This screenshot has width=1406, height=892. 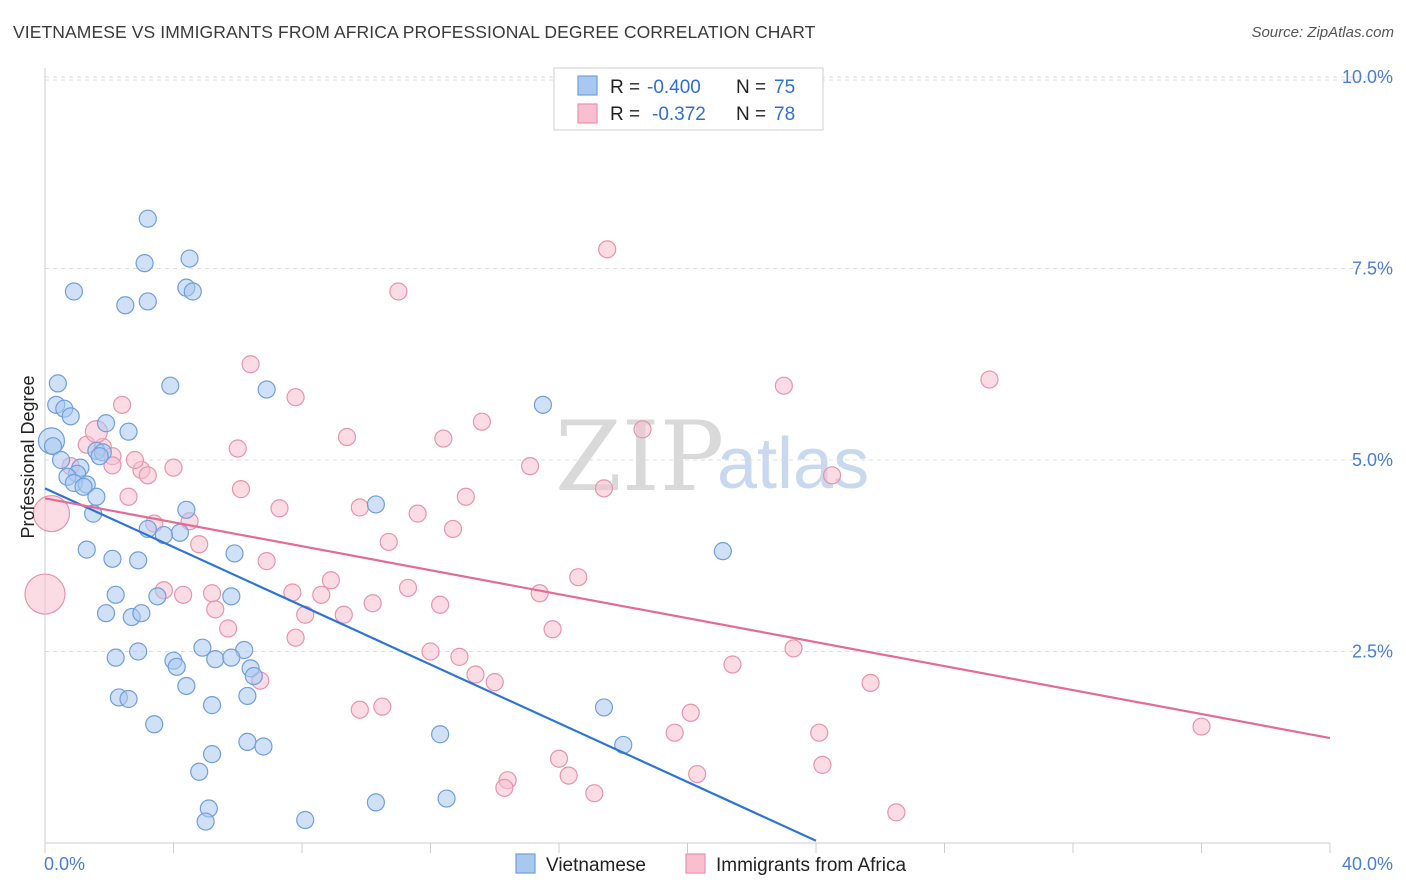 What do you see at coordinates (587, 85) in the screenshot?
I see `stats-blue-swatch` at bounding box center [587, 85].